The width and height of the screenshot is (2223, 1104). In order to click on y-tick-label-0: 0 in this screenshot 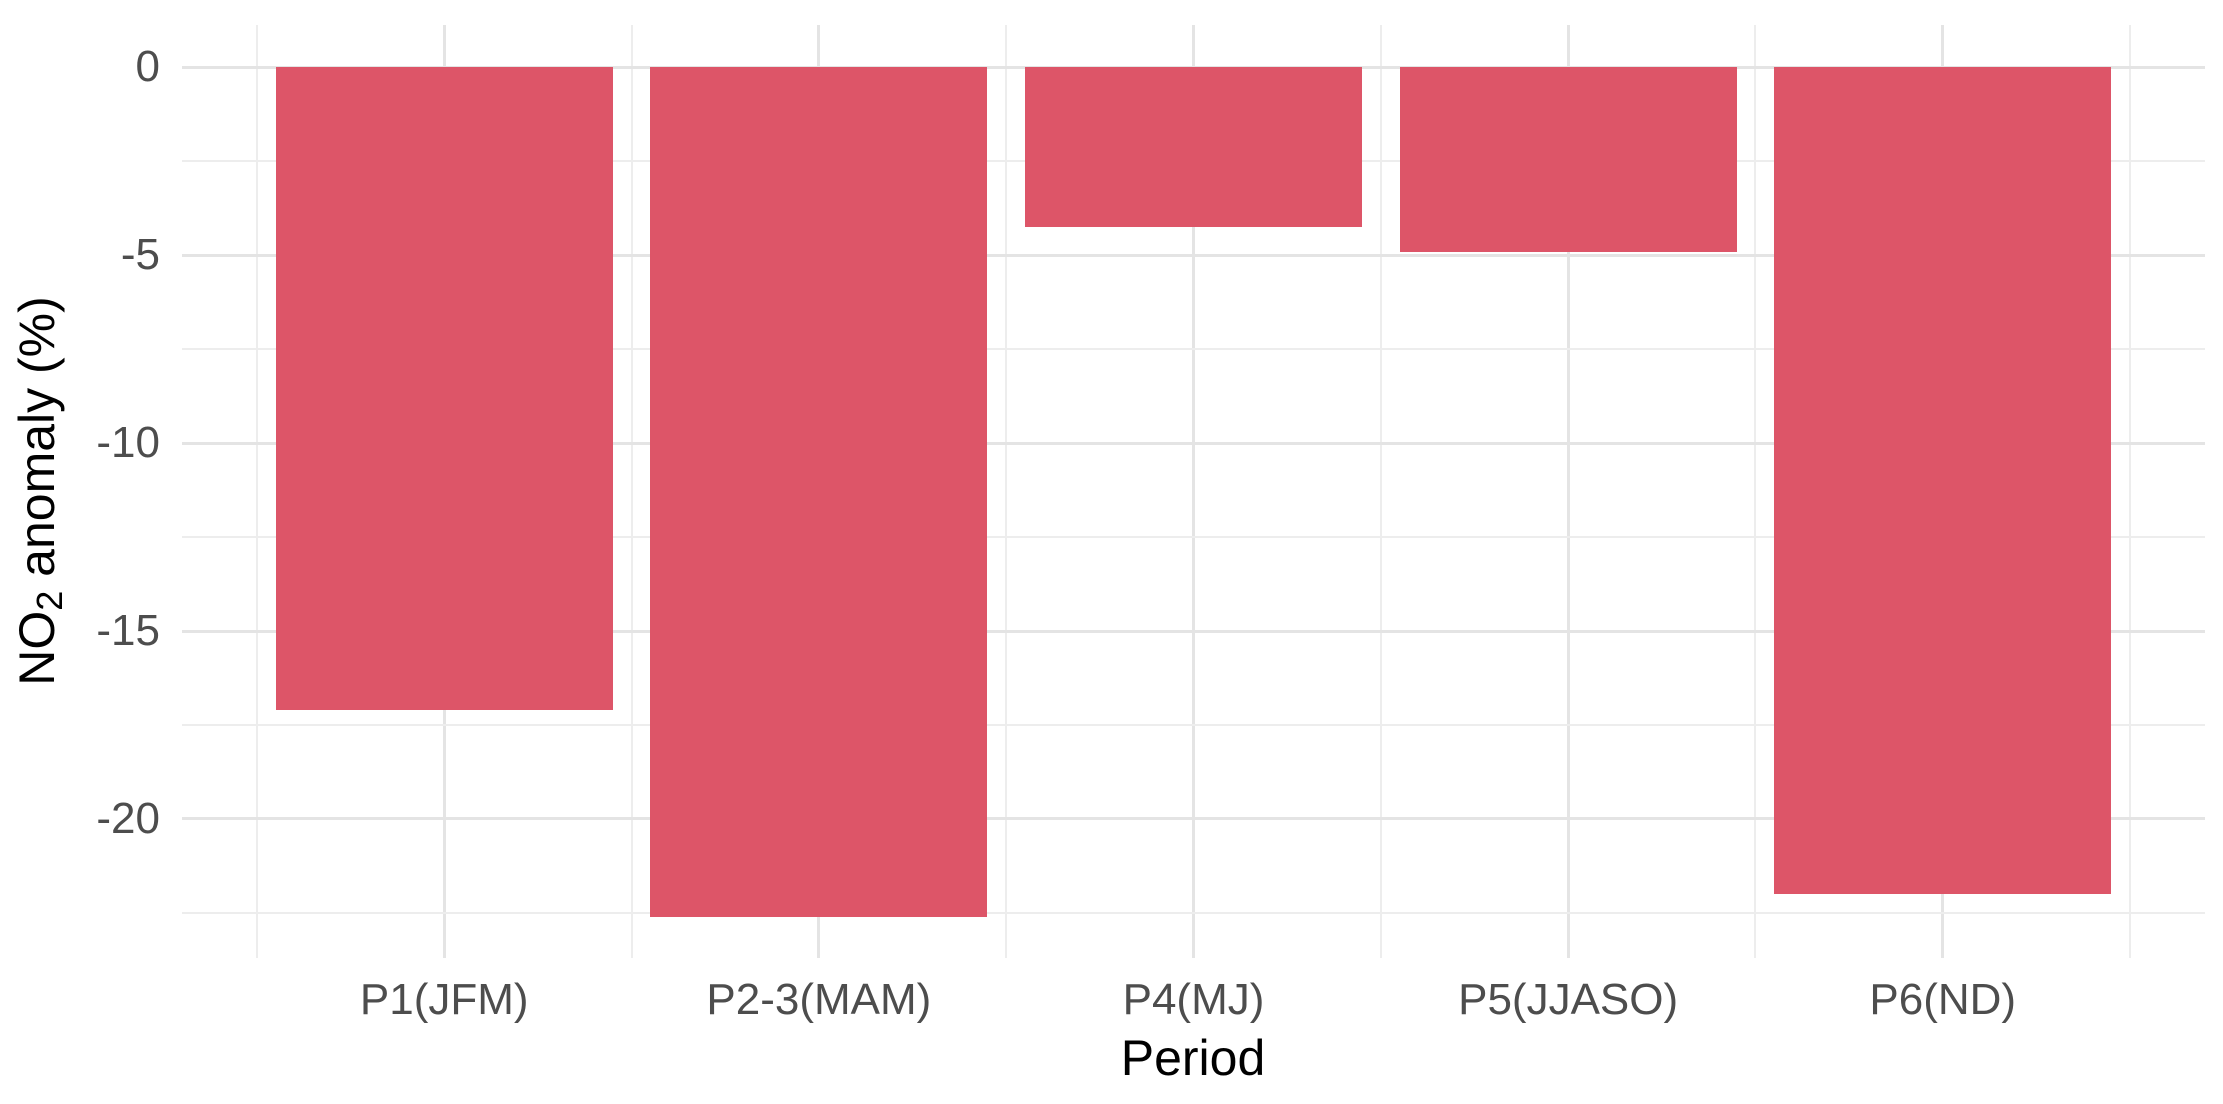, I will do `click(147, 67)`.